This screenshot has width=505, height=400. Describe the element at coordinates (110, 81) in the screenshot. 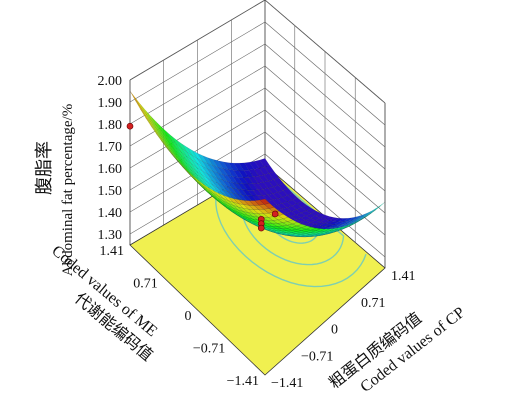

I see `z-tick-label: 2.00` at that location.